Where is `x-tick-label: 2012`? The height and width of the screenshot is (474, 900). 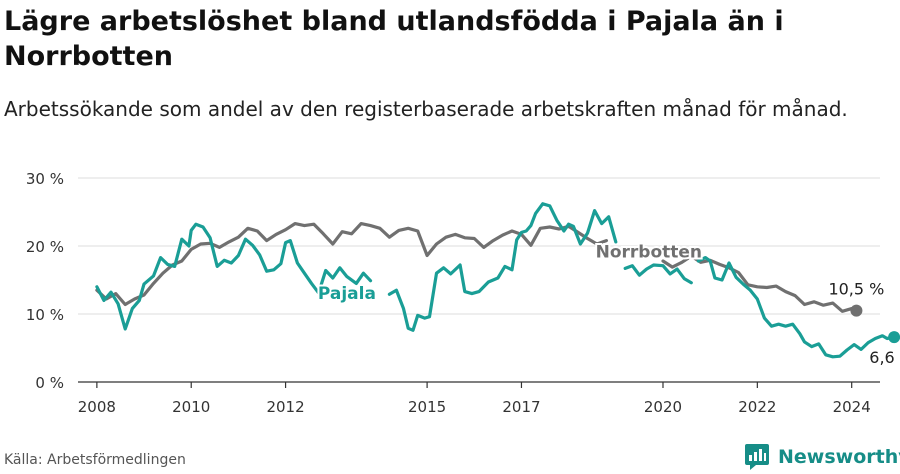
x-tick-label: 2012 is located at coordinates (285, 407).